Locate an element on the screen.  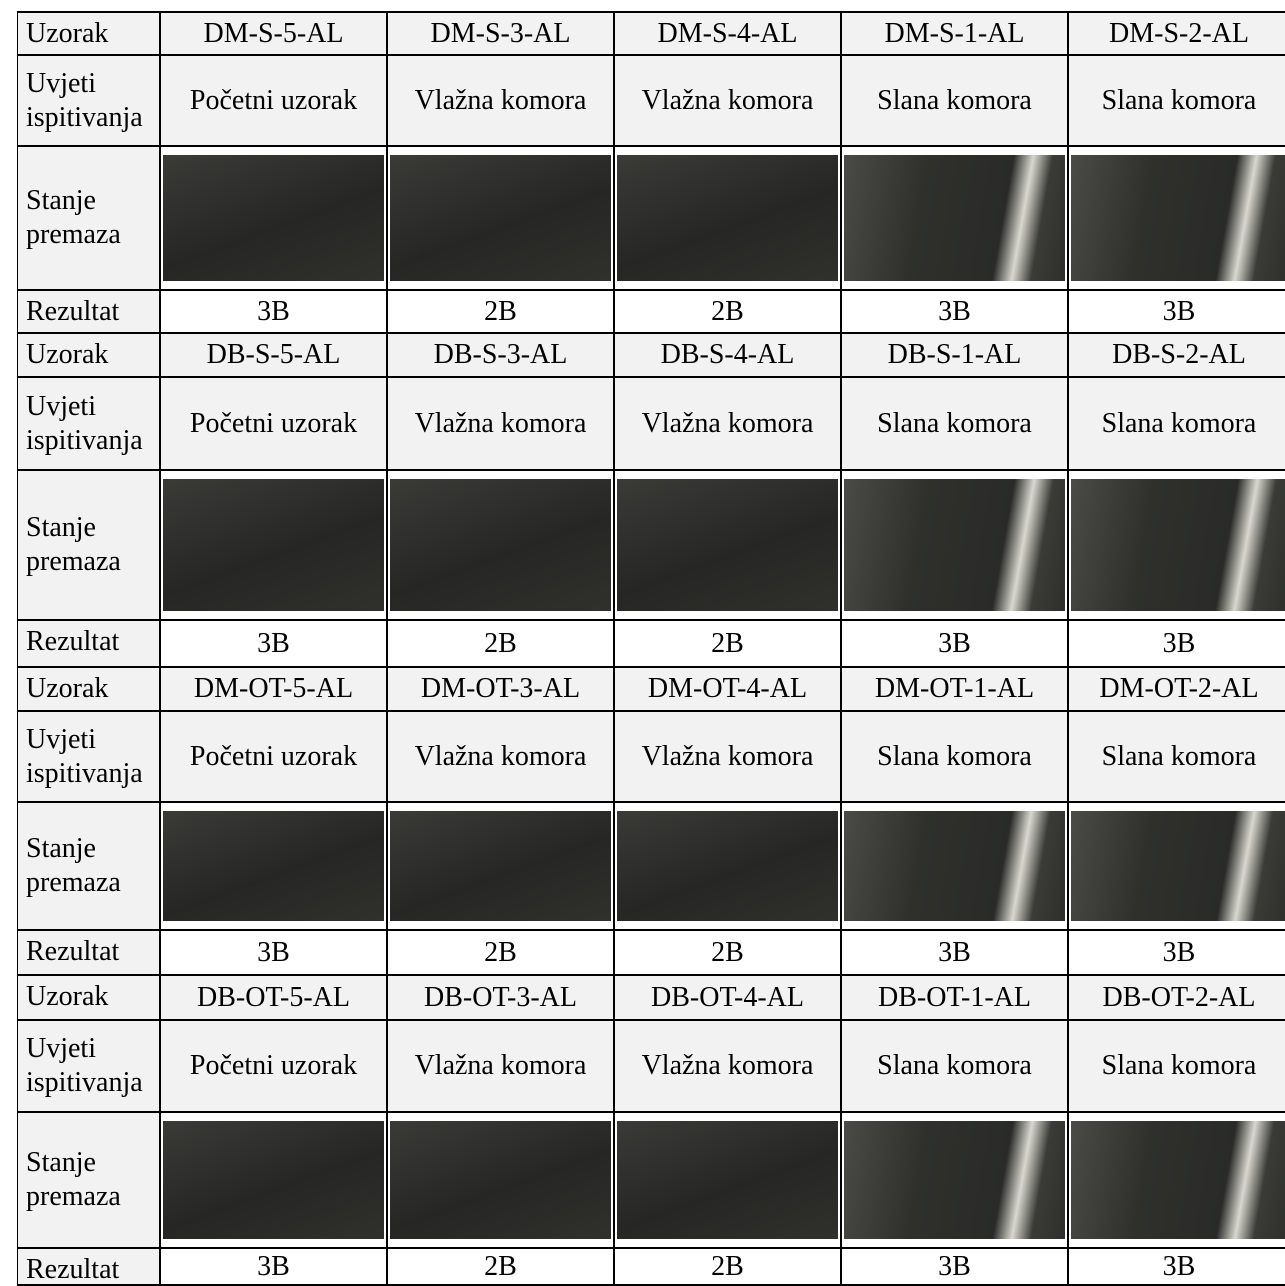
sample-cell: DB-OT-2-AL is located at coordinates (1176, 997).